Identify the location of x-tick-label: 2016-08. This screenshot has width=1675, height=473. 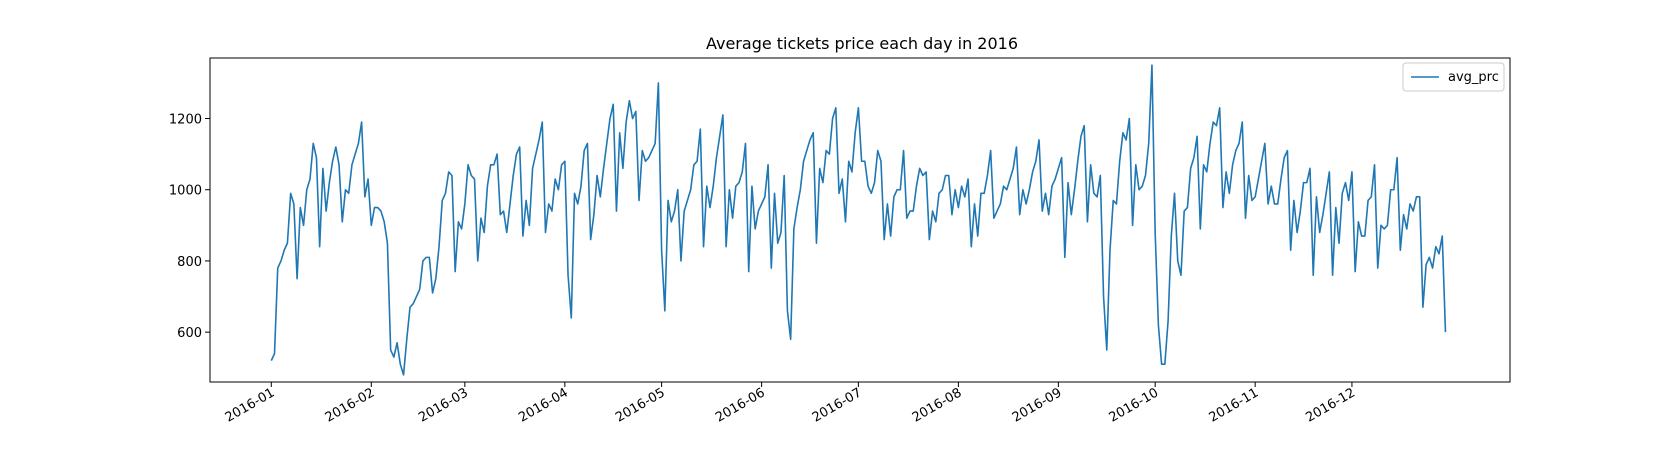
(937, 405).